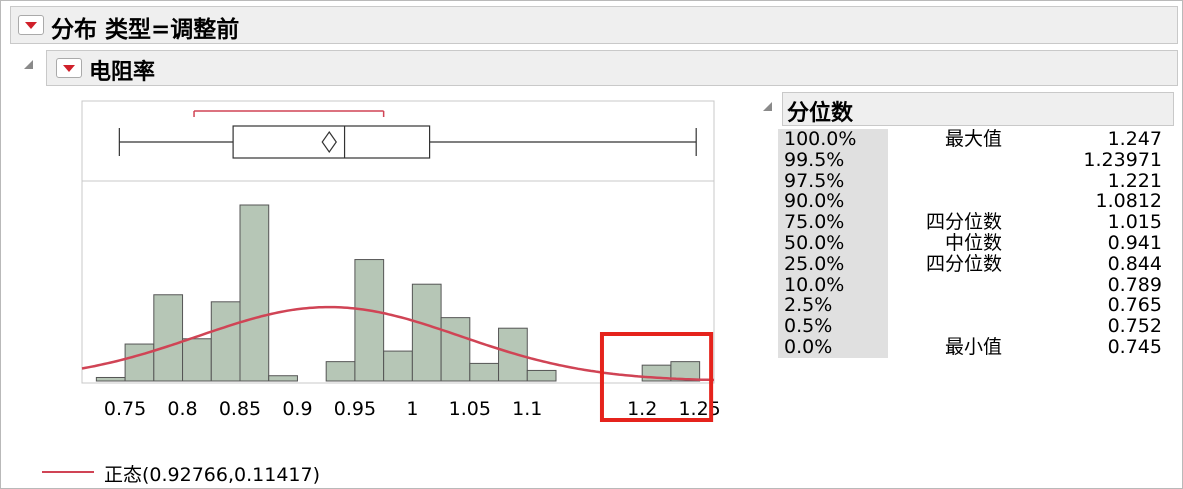  What do you see at coordinates (1128, 201) in the screenshot?
I see `quantile-value: 1.0812` at bounding box center [1128, 201].